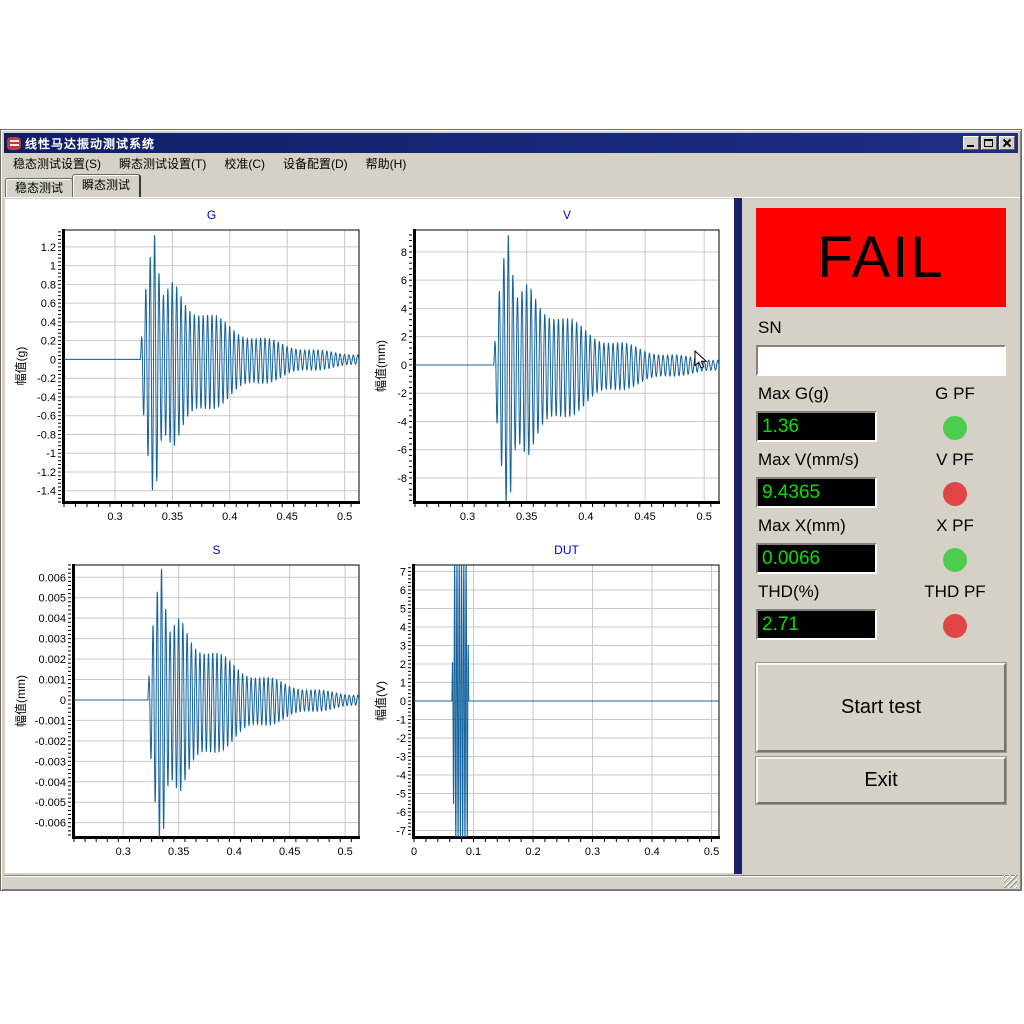  Describe the element at coordinates (46, 398) in the screenshot. I see `svg-text: -0.4` at that location.